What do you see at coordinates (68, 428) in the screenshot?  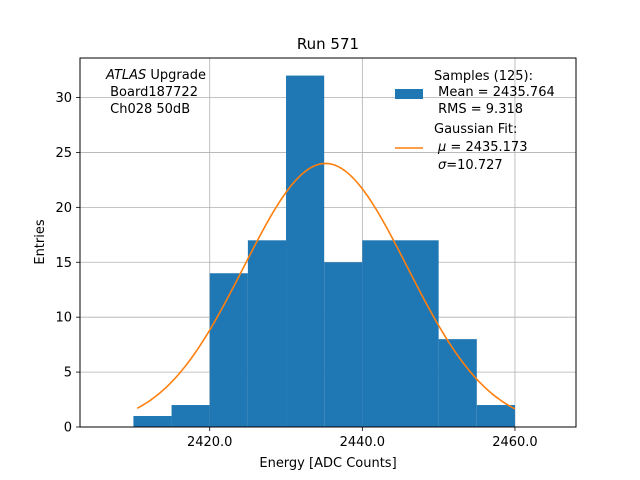 I see `y-tick-label: 0` at bounding box center [68, 428].